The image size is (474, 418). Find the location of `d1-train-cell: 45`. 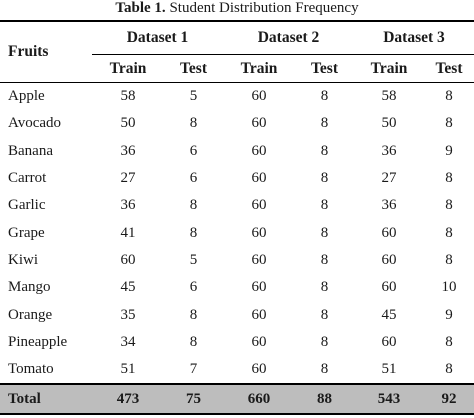

d1-train-cell: 45 is located at coordinates (128, 287).